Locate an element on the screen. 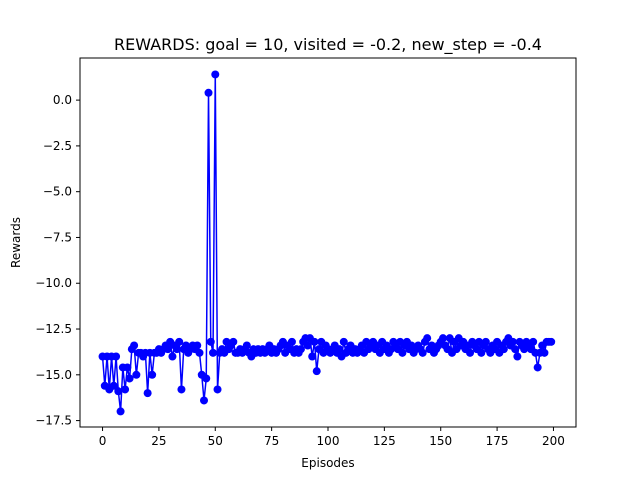 The width and height of the screenshot is (640, 484). y-axis: 0.0 −2.5 −5.0 −7.5 −10.0 −12.5 −15.0 −17.5 is located at coordinates (57, 260).